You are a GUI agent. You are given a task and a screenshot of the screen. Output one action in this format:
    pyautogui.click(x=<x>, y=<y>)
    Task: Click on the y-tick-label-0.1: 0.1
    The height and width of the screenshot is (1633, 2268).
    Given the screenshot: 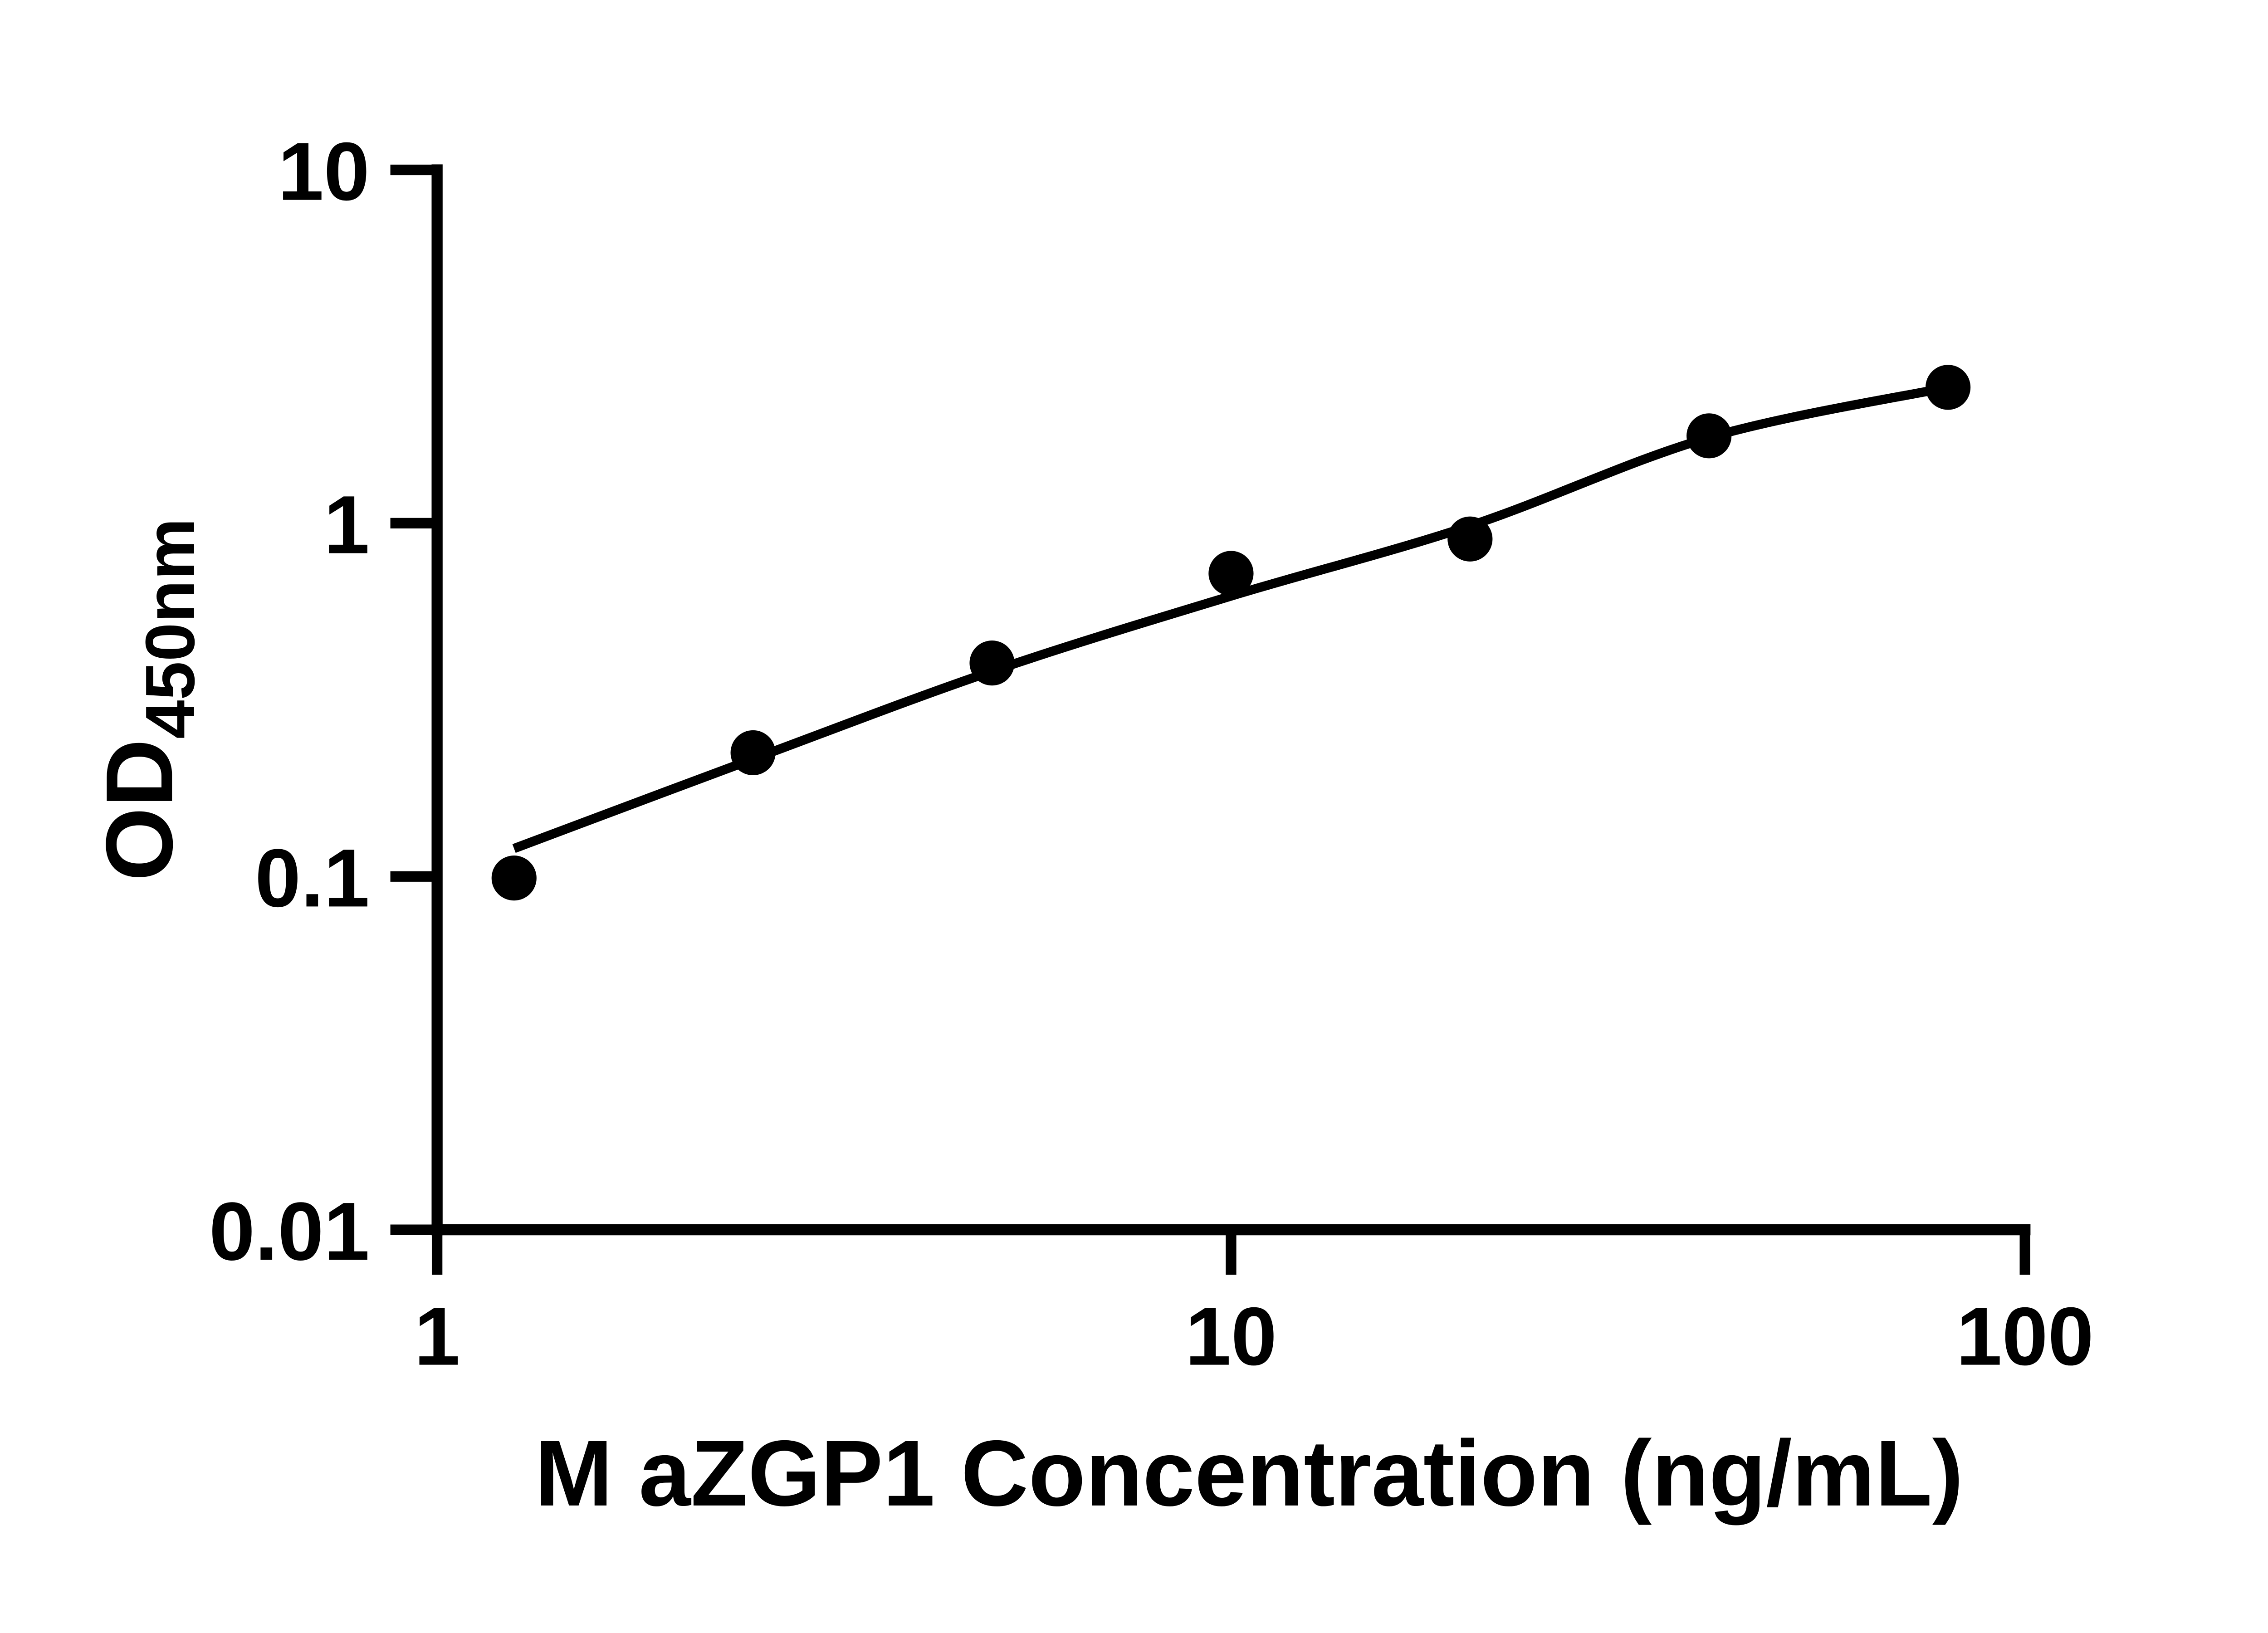 What is the action you would take?
    pyautogui.click(x=312, y=877)
    